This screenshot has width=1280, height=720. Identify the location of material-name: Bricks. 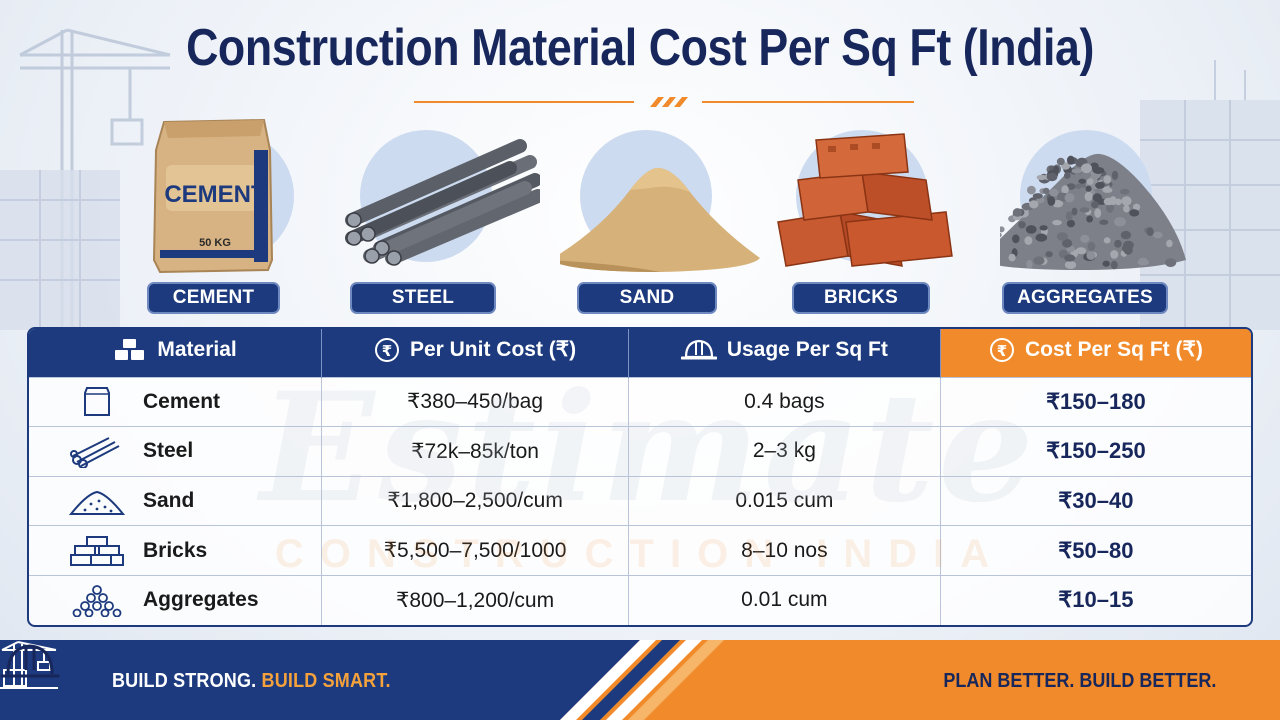
(175, 550).